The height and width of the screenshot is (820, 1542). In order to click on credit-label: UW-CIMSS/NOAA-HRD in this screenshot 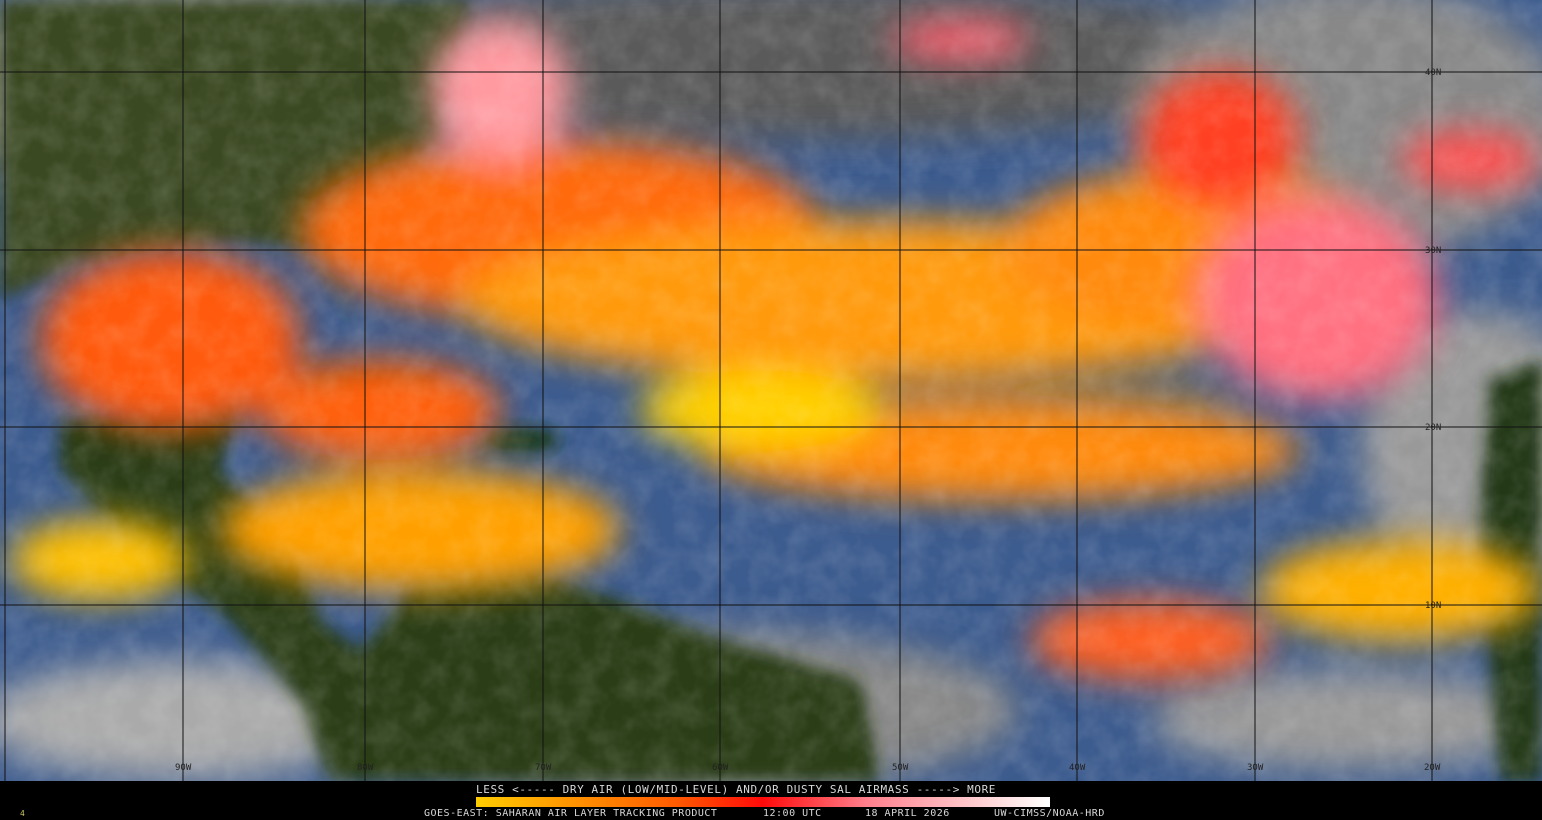, I will do `click(1049, 813)`.